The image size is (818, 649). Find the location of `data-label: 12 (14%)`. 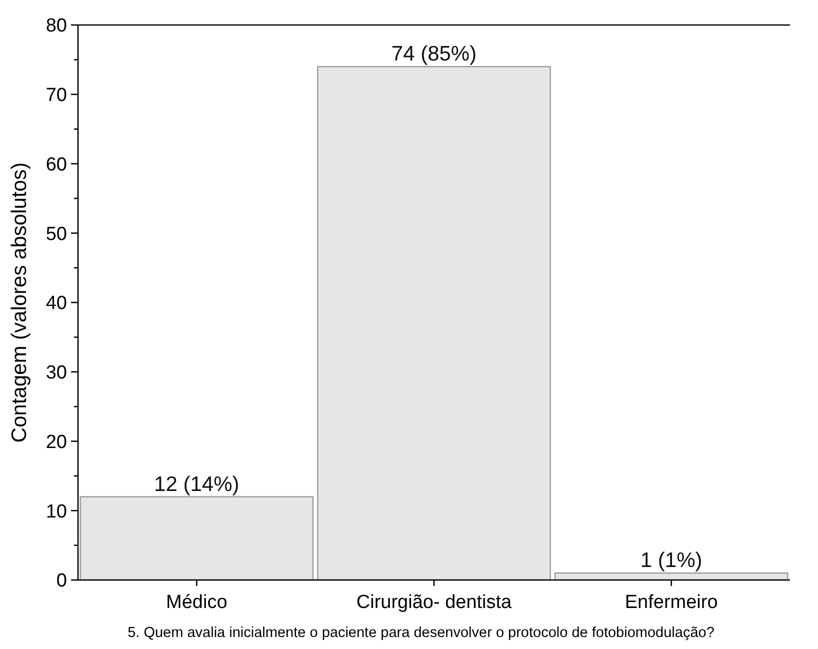

data-label: 12 (14%) is located at coordinates (197, 484).